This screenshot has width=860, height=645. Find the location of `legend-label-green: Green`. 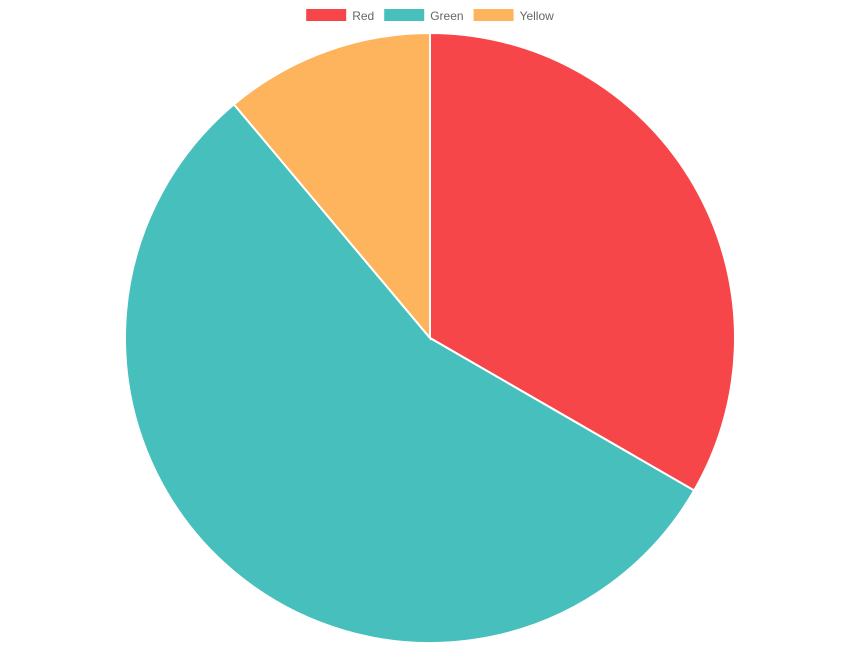

legend-label-green: Green is located at coordinates (446, 16).